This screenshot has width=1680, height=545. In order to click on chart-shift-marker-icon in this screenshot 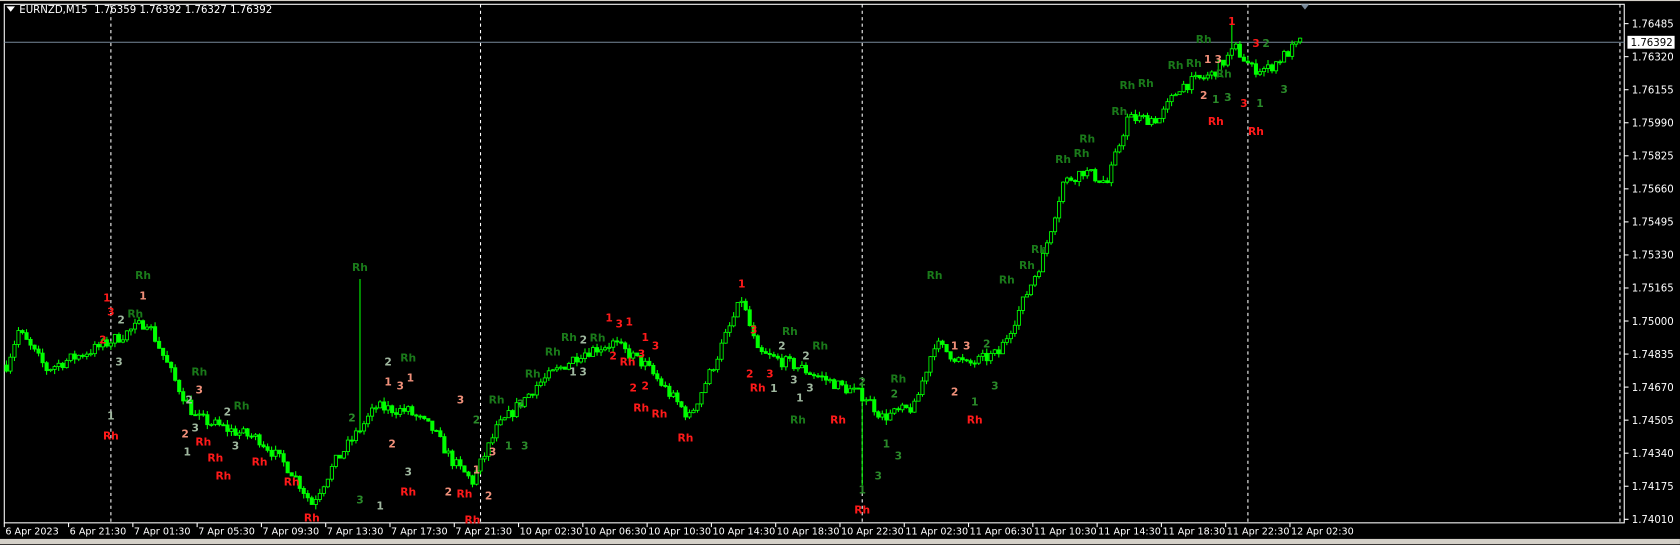, I will do `click(1305, 7)`.